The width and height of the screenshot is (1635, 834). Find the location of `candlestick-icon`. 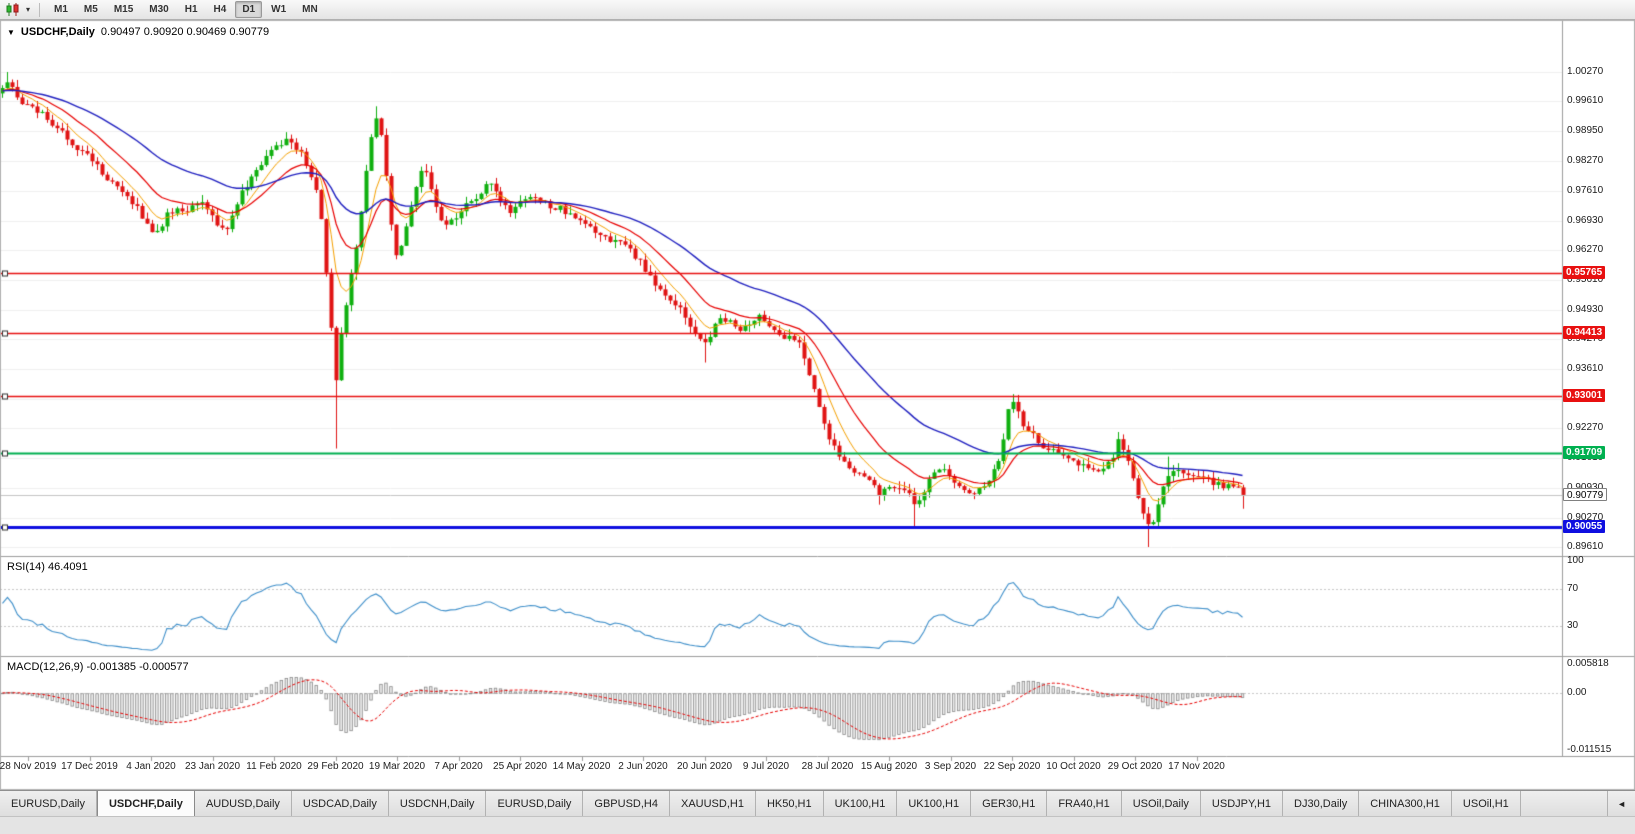

candlestick-icon is located at coordinates (12, 9).